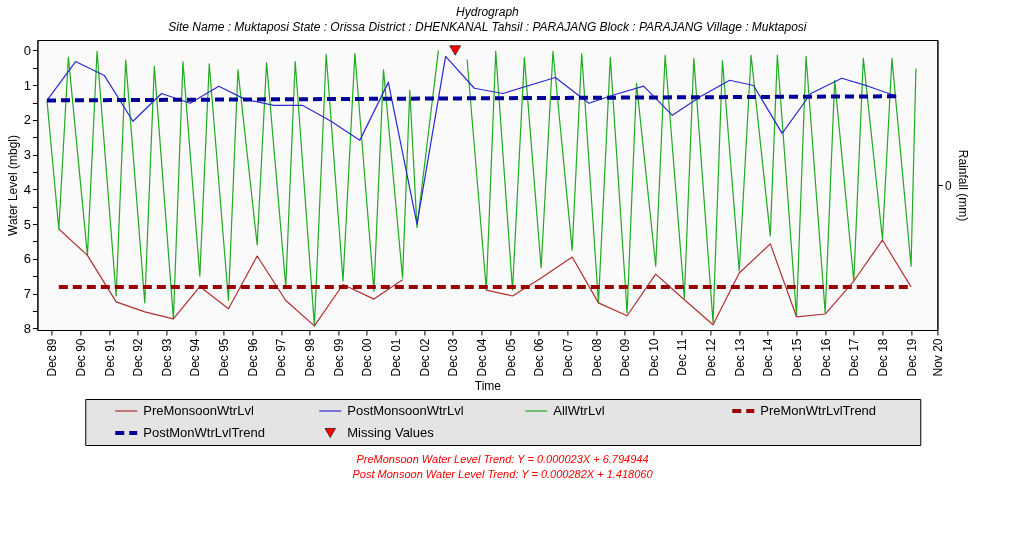 The image size is (1020, 541). What do you see at coordinates (405, 410) in the screenshot?
I see `legend-label: PostMonsoonWtrLvl` at bounding box center [405, 410].